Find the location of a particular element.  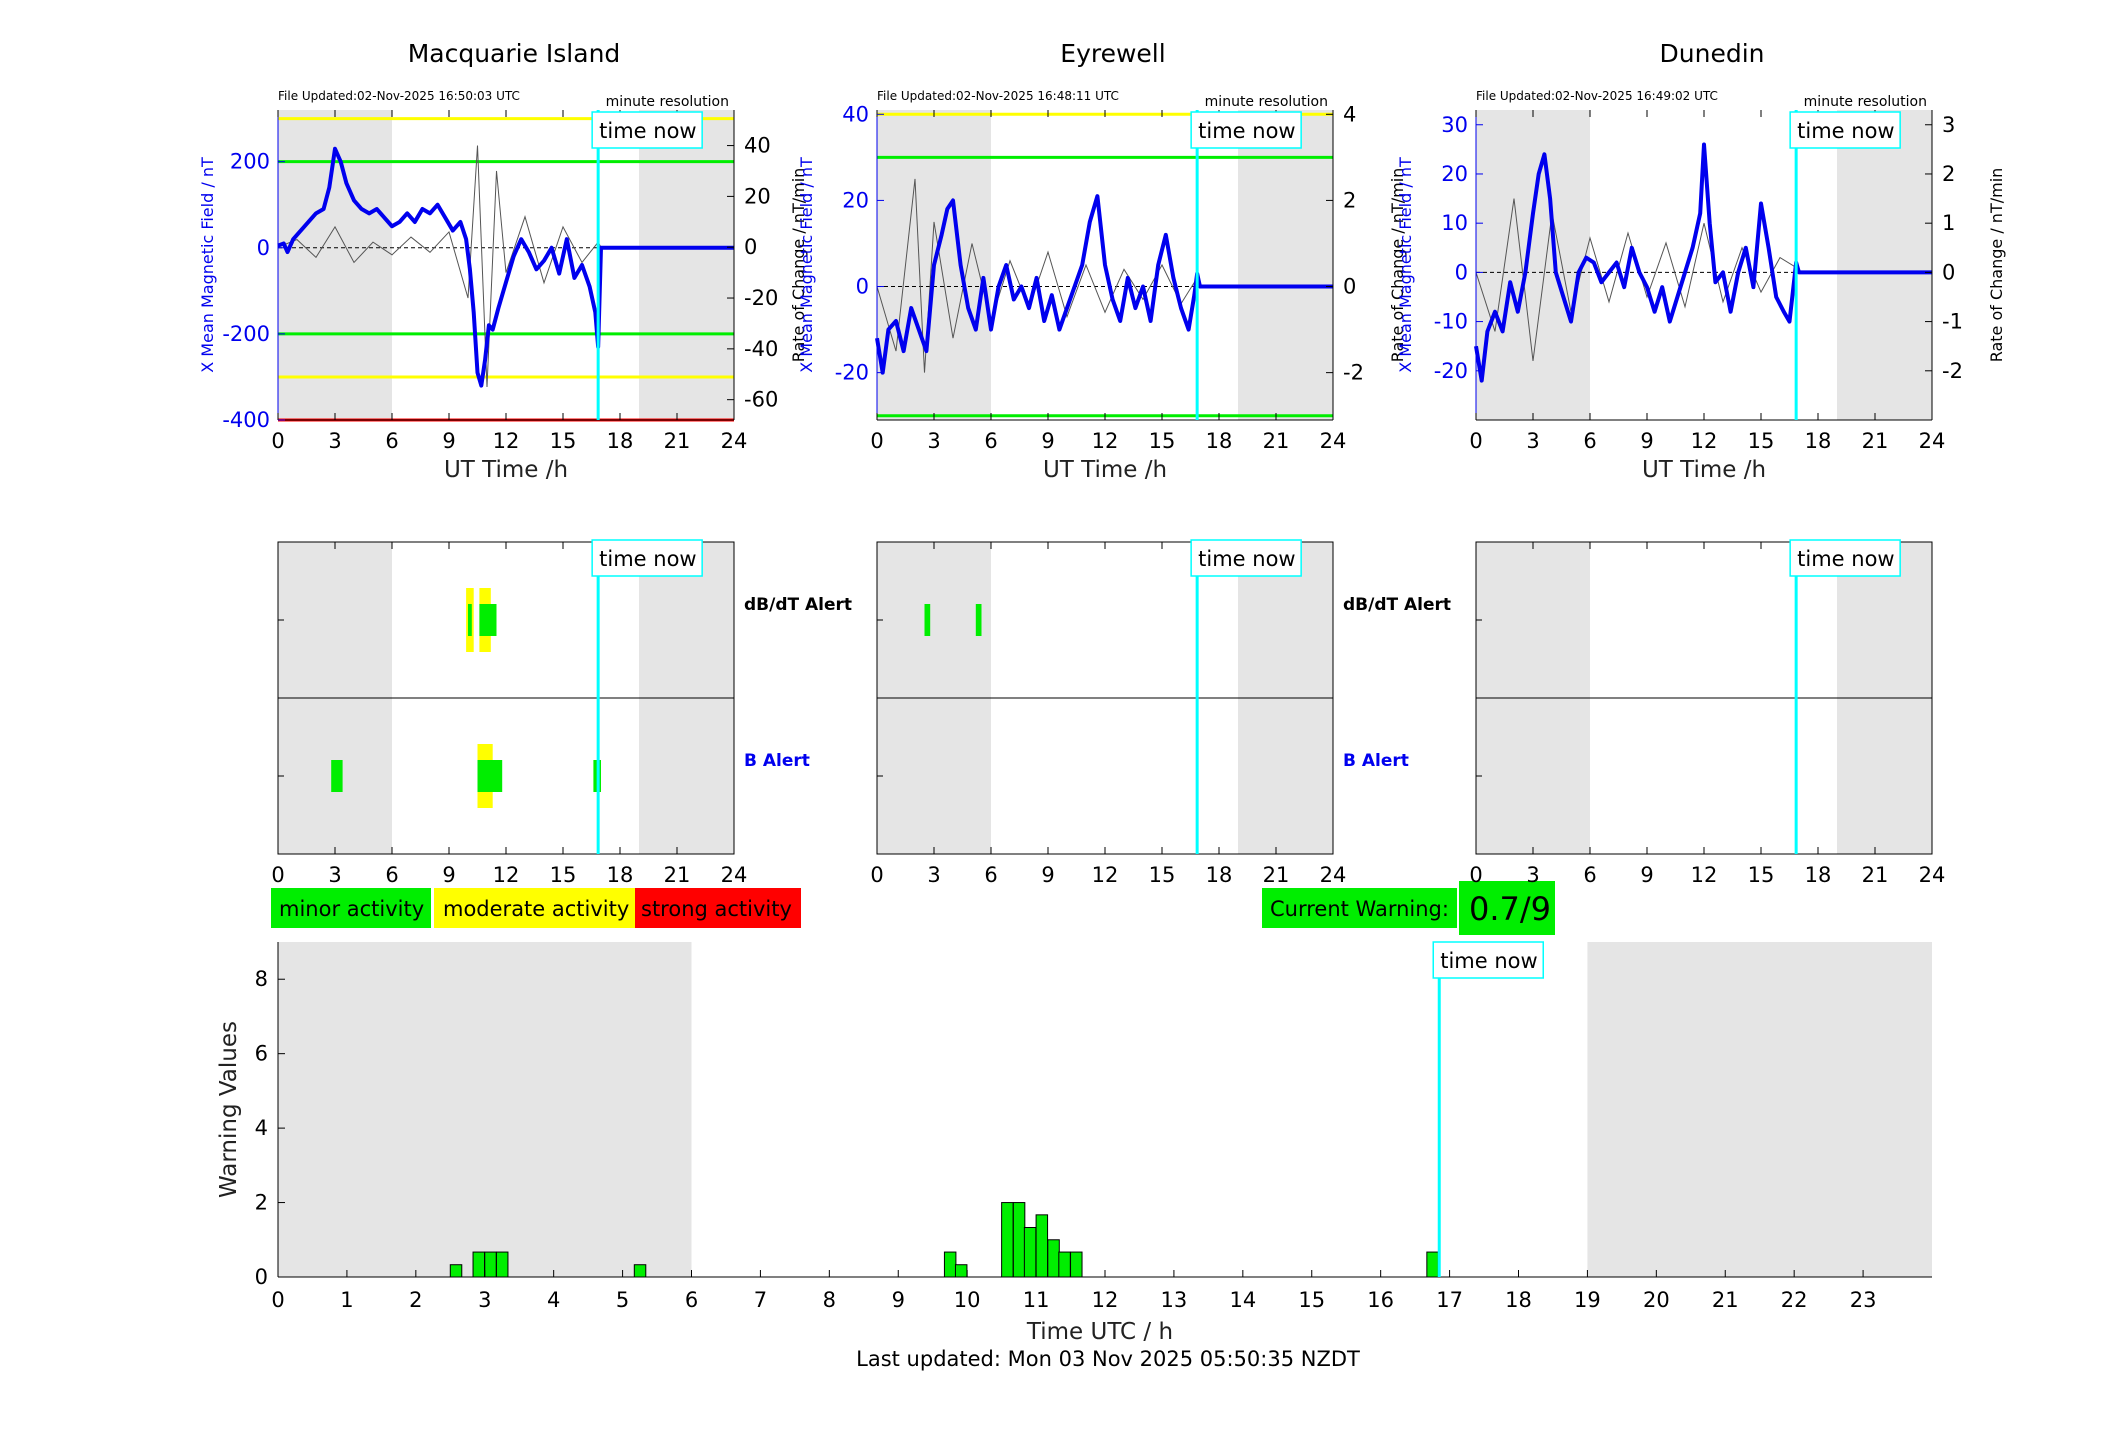

y-right-tick-label: 1 is located at coordinates (1948, 223).